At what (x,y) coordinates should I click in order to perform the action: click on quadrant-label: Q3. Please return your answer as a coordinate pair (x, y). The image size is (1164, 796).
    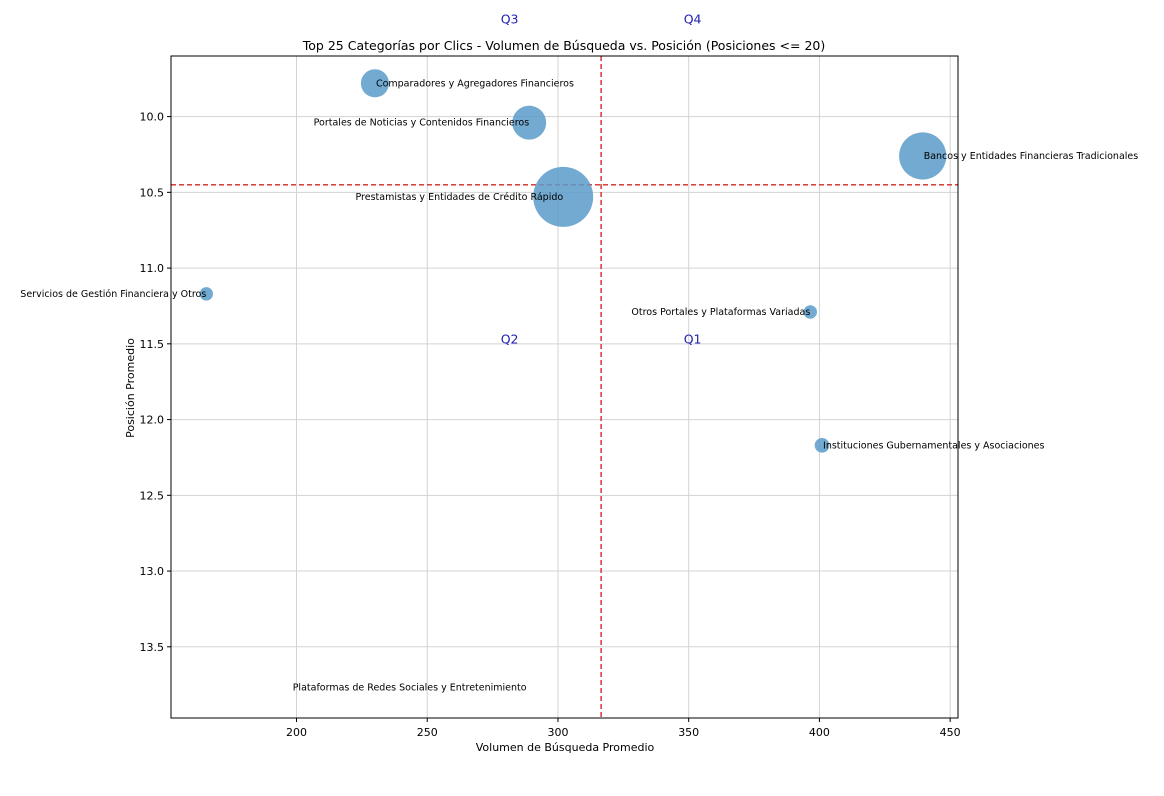
    Looking at the image, I should click on (510, 19).